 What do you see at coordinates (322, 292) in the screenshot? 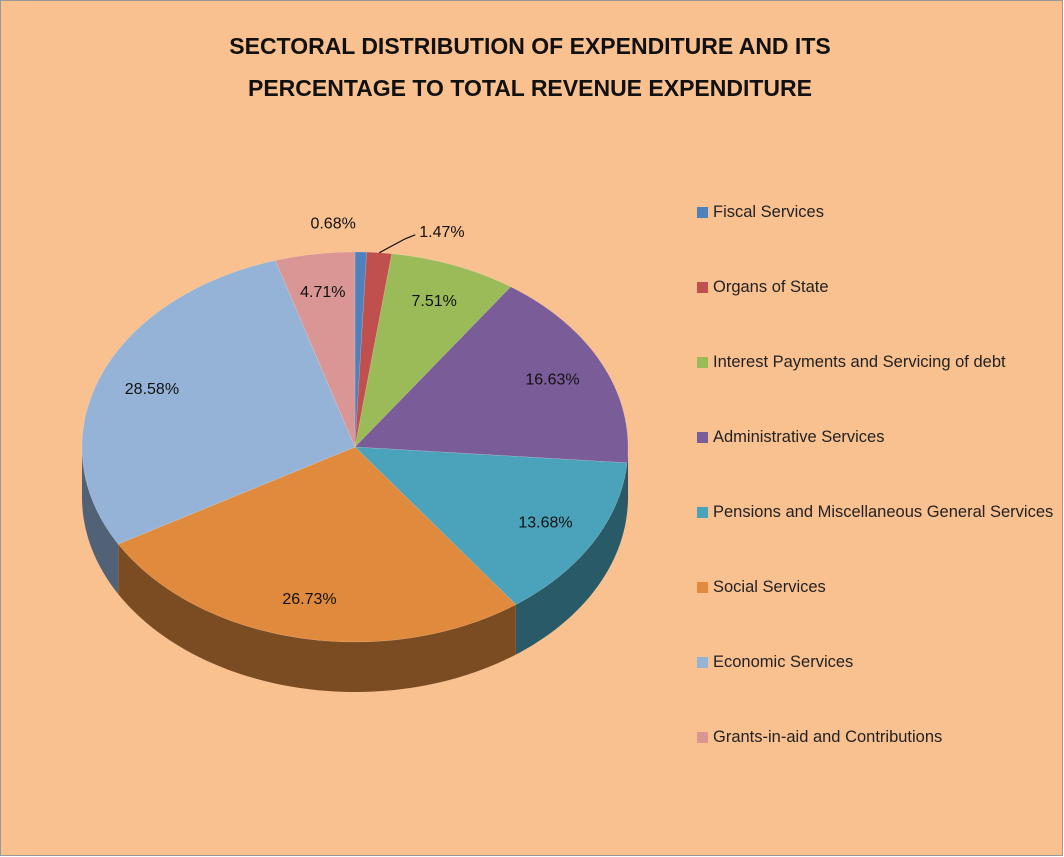
I see `data-label: 4.71%` at bounding box center [322, 292].